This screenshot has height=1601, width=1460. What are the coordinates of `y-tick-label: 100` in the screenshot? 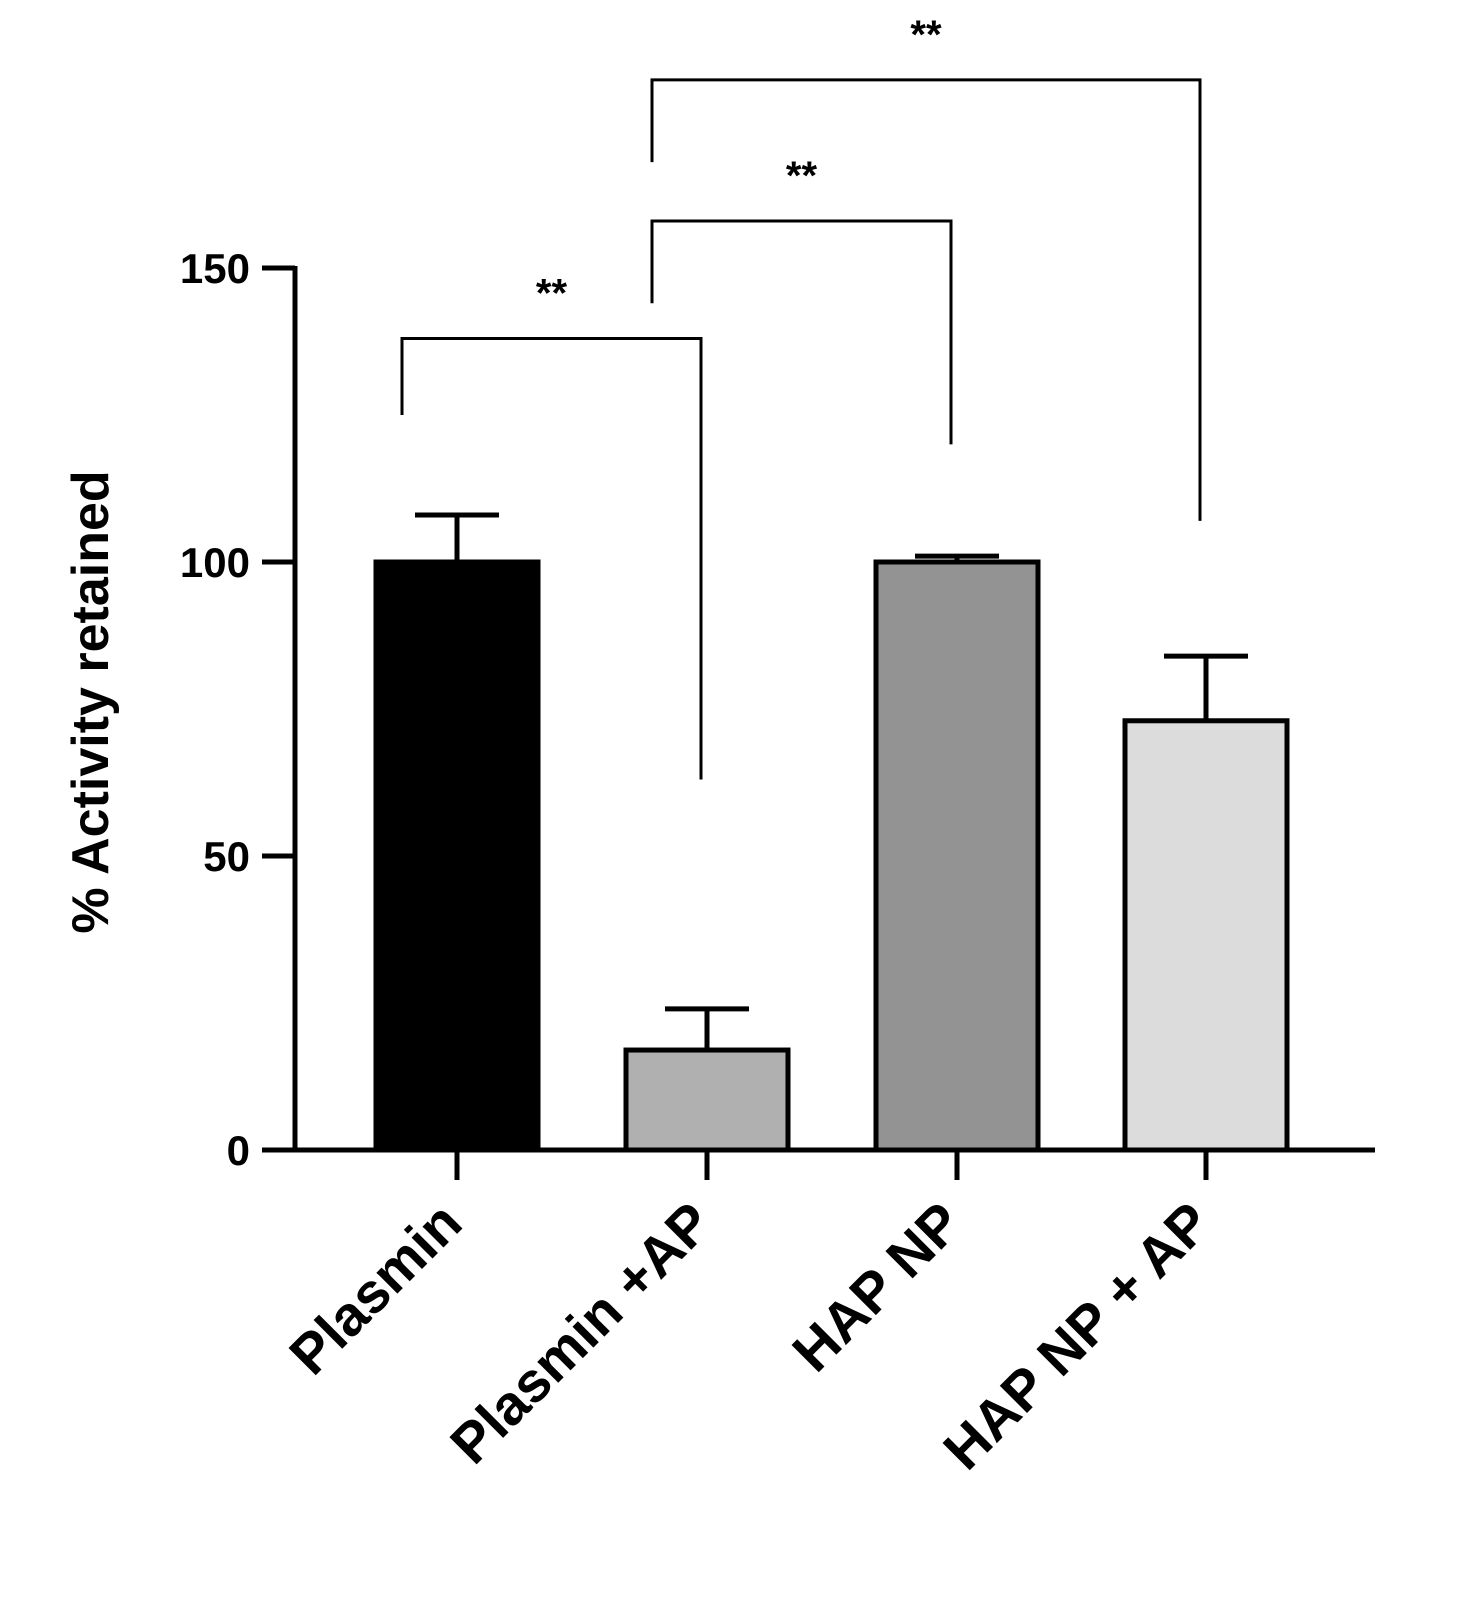 It's located at (215, 562).